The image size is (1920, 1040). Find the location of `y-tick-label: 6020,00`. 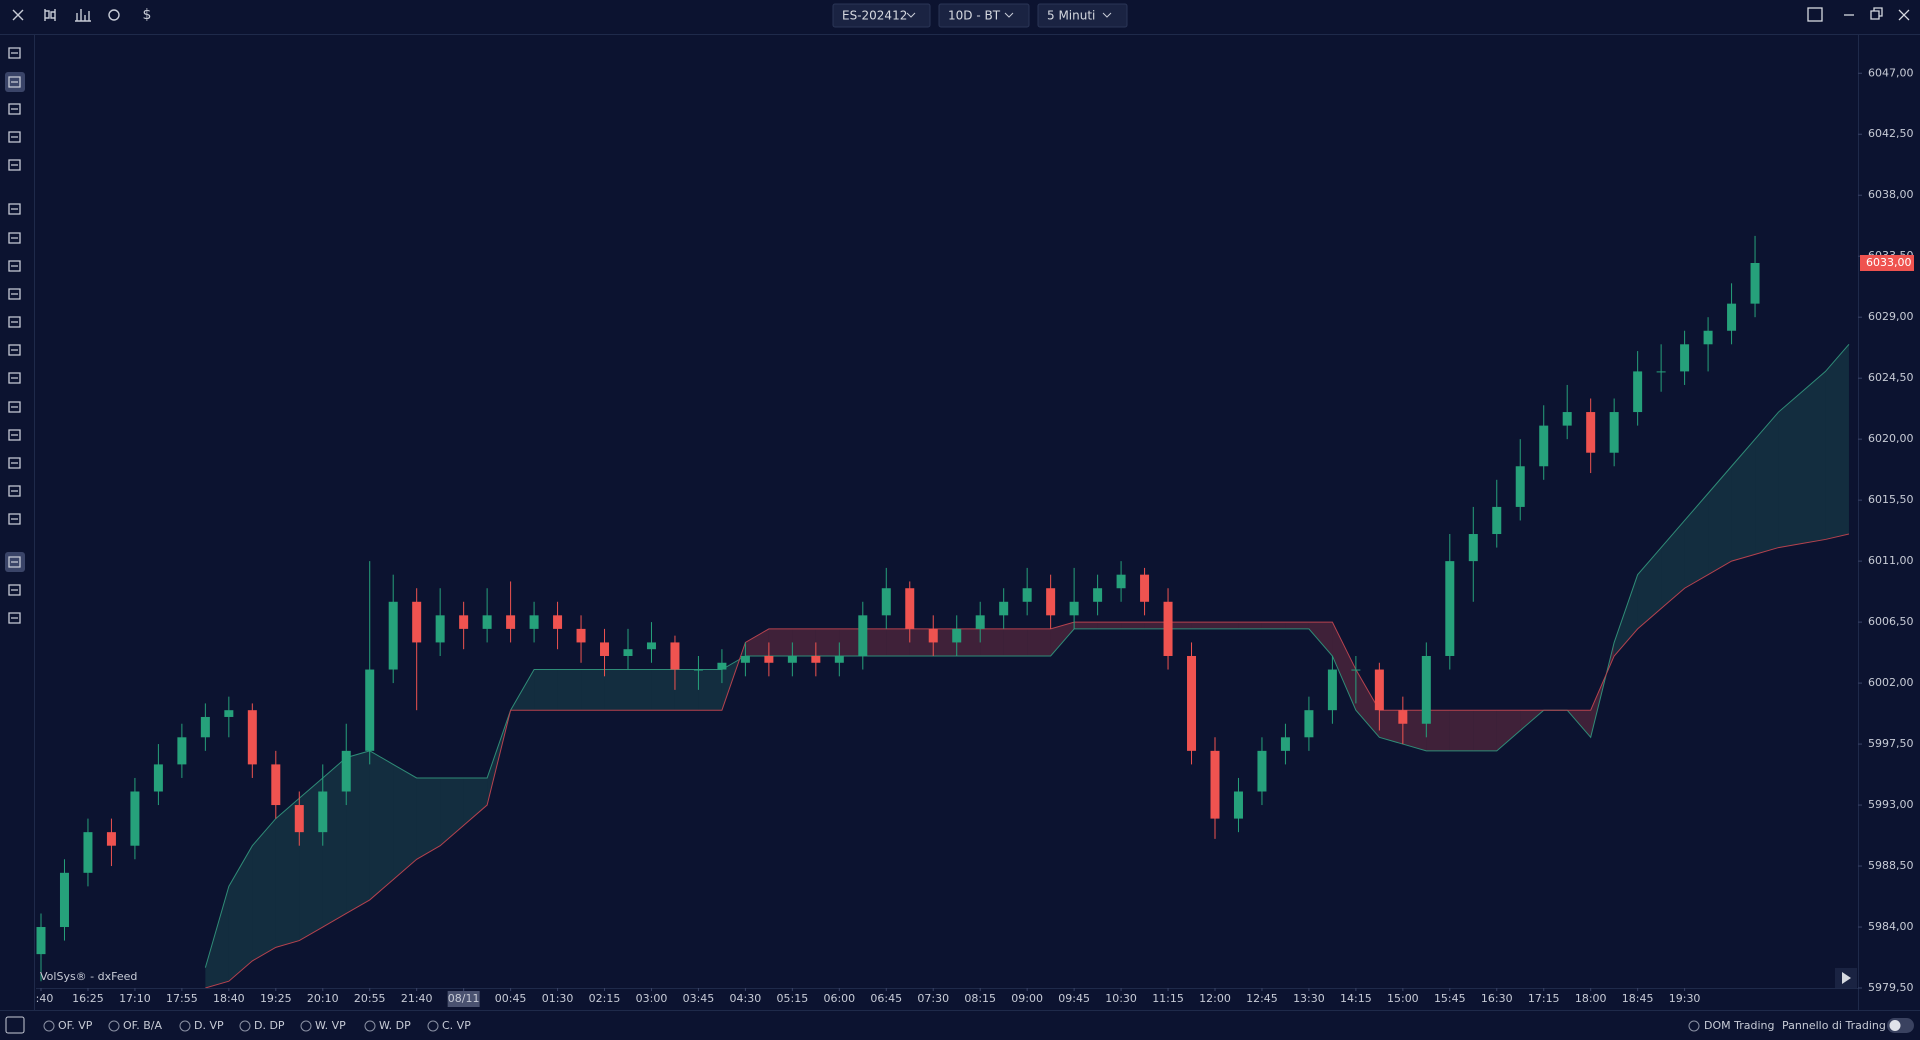

y-tick-label: 6020,00 is located at coordinates (1891, 438).